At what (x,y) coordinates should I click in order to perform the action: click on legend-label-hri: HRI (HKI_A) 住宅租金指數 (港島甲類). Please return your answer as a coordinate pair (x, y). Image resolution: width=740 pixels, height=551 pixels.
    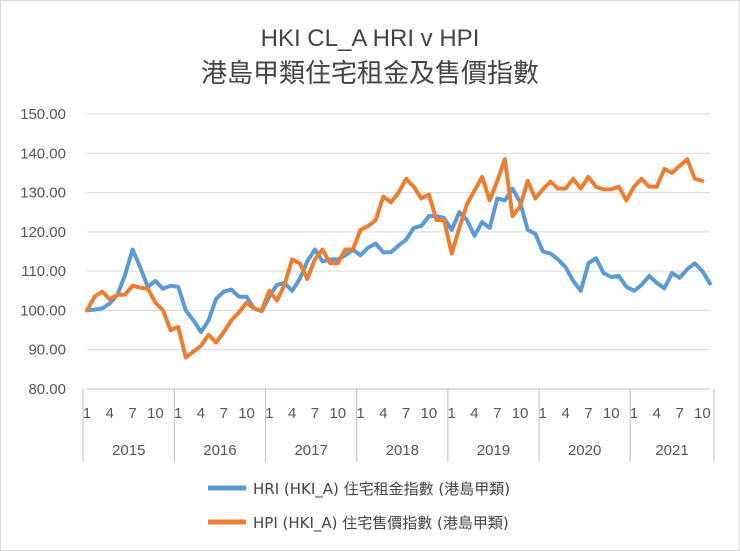
    Looking at the image, I should click on (381, 489).